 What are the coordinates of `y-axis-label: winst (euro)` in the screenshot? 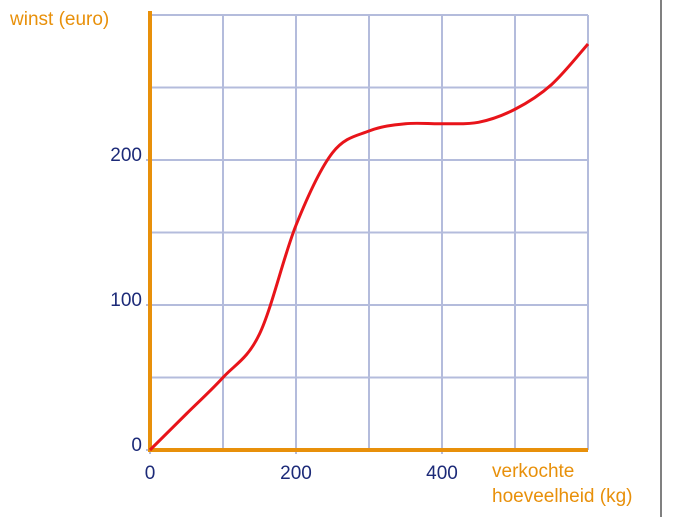 It's located at (59, 19).